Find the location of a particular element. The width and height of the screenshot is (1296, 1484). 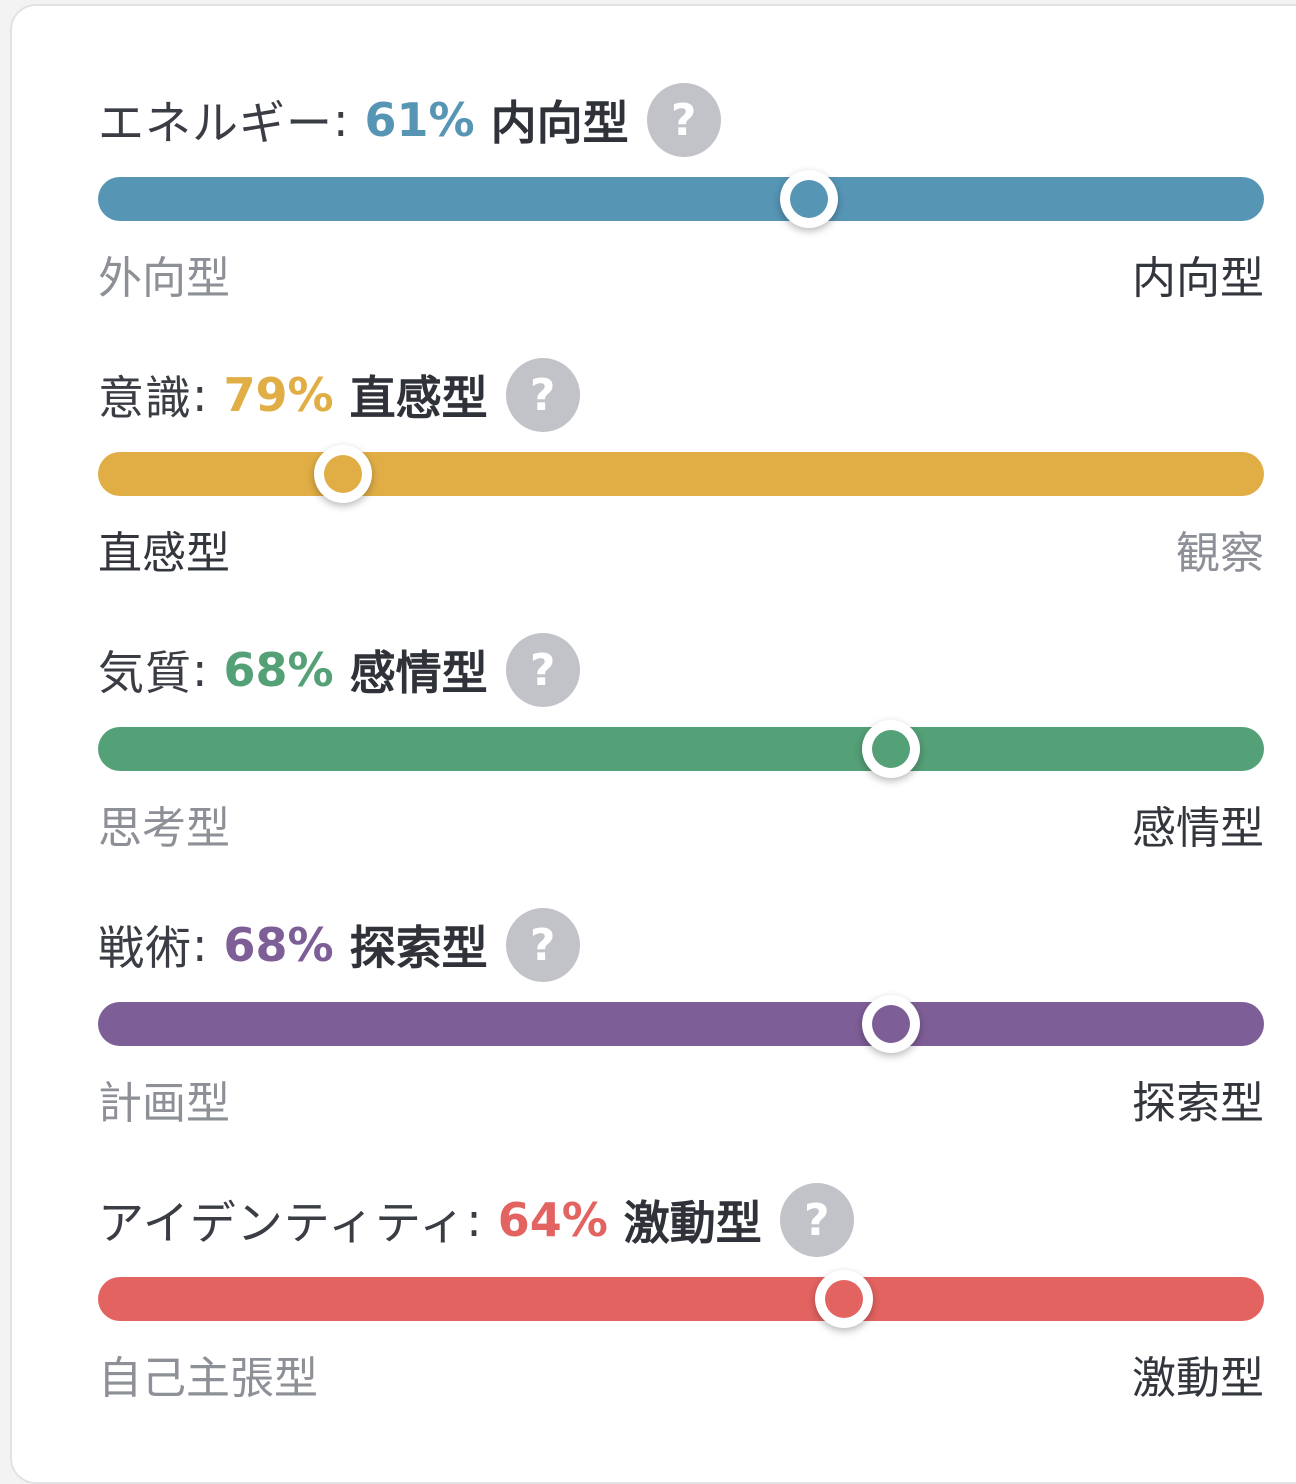

trait-label: 意識 is located at coordinates (145, 398).